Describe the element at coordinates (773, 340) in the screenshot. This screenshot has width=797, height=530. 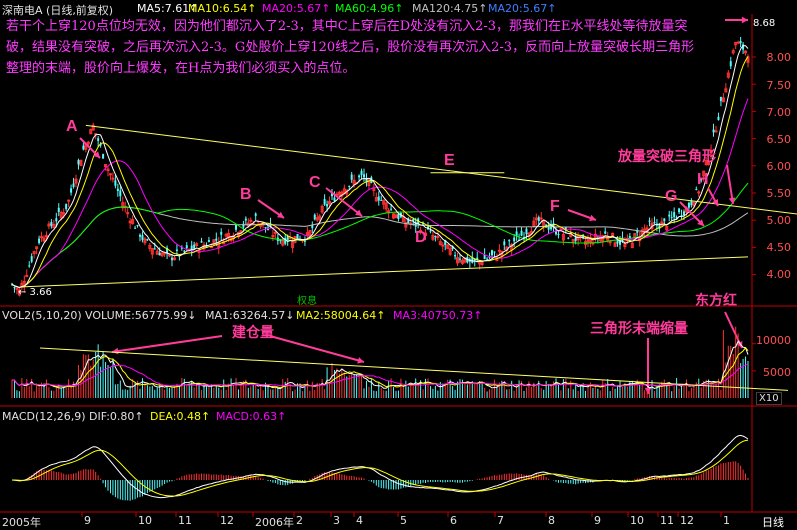
I see `vol-tick: 10000` at that location.